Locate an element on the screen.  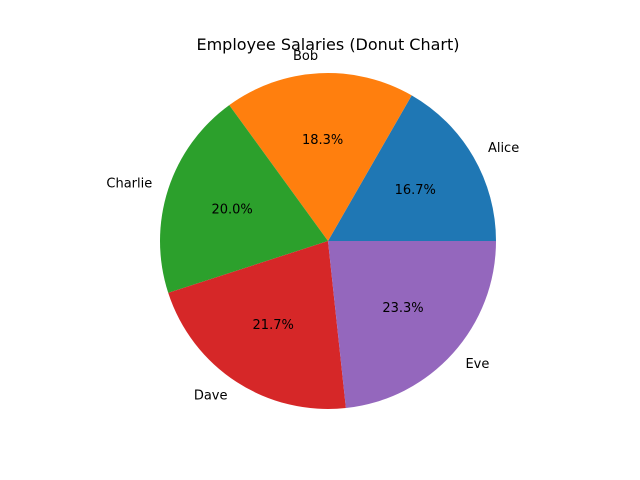
slice-value-label: 20.0% is located at coordinates (231, 209).